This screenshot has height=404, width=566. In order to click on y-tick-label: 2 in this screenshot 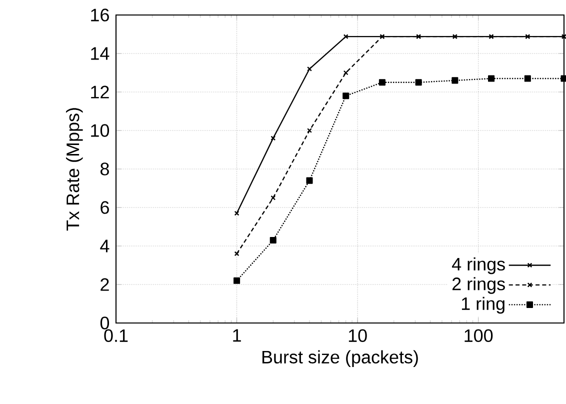, I will do `click(104, 284)`.